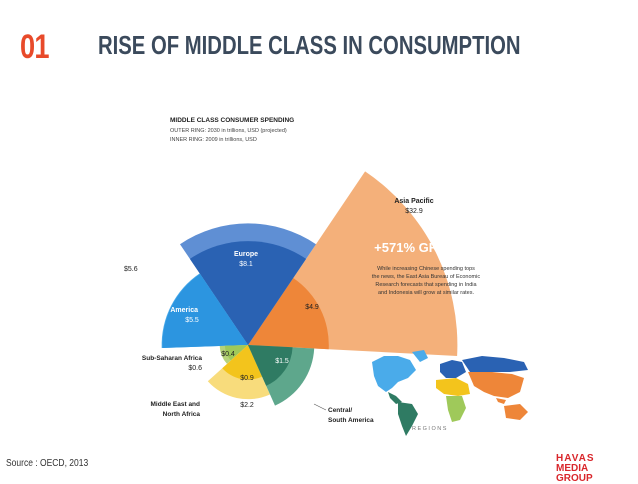 The image size is (638, 484). I want to click on value-na-outer: $5.6, so click(131, 269).